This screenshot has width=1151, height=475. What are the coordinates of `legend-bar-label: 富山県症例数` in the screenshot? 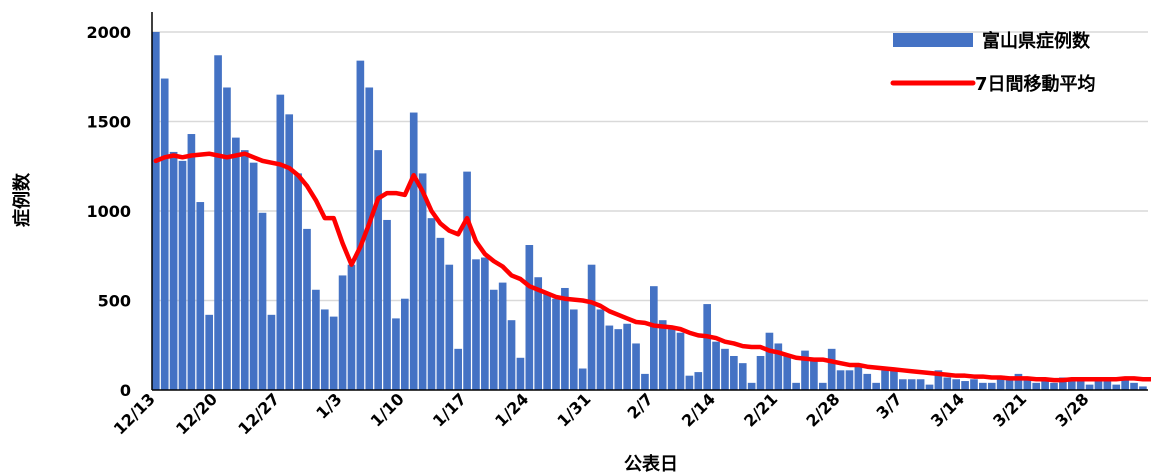 It's located at (1036, 41).